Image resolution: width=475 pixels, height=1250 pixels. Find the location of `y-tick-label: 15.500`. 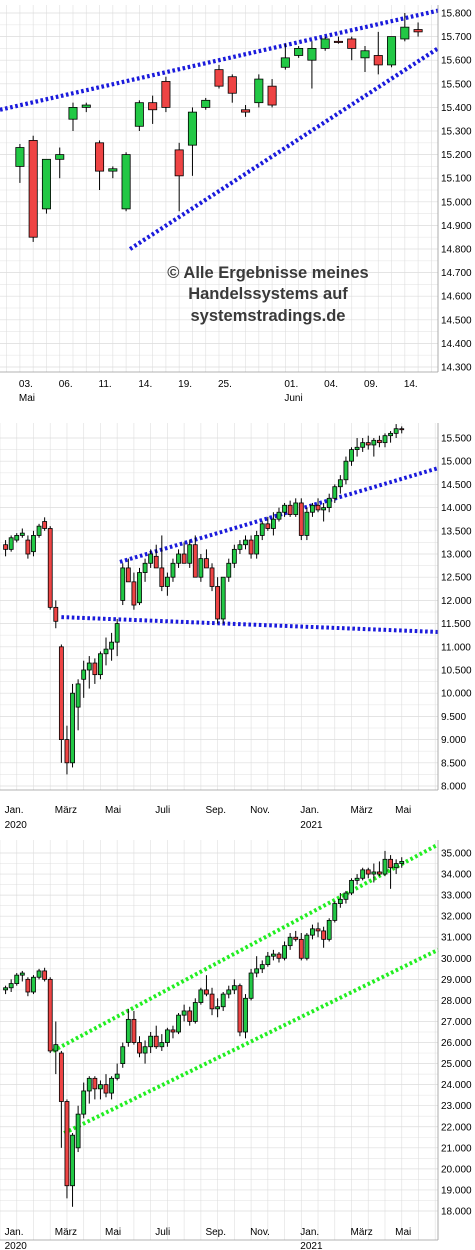

y-tick-label: 15.500 is located at coordinates (456, 84).